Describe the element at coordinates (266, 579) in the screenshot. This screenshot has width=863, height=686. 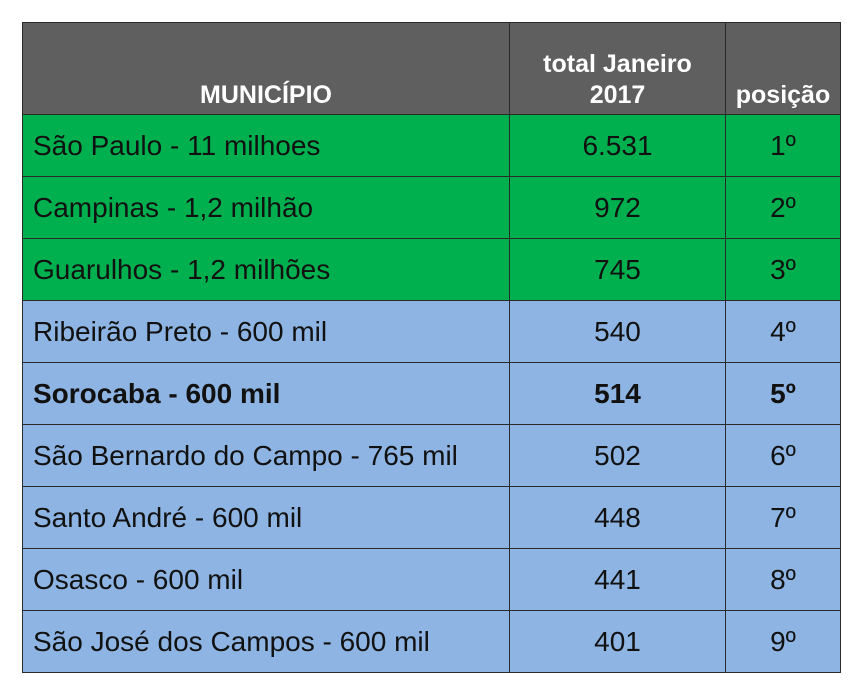
I see `cell-municipio: Osasco - 600 mil` at that location.